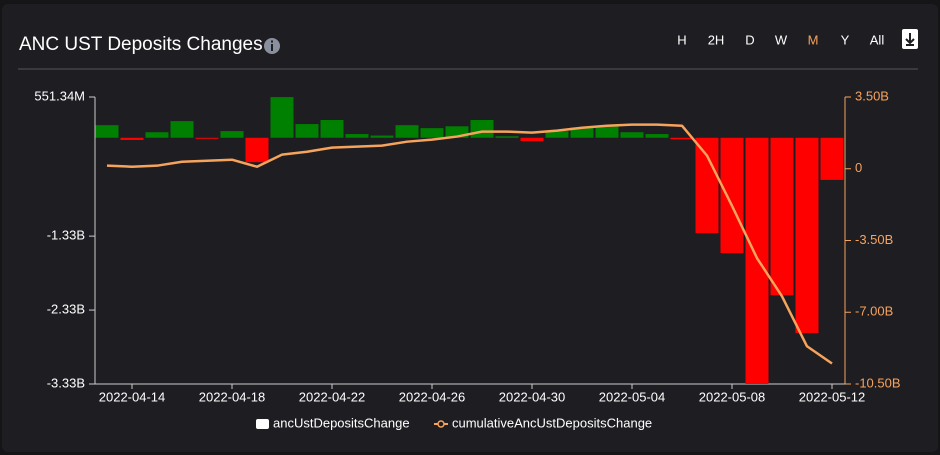 Image resolution: width=940 pixels, height=455 pixels. What do you see at coordinates (874, 239) in the screenshot?
I see `y2-tick-label: -3.50B` at bounding box center [874, 239].